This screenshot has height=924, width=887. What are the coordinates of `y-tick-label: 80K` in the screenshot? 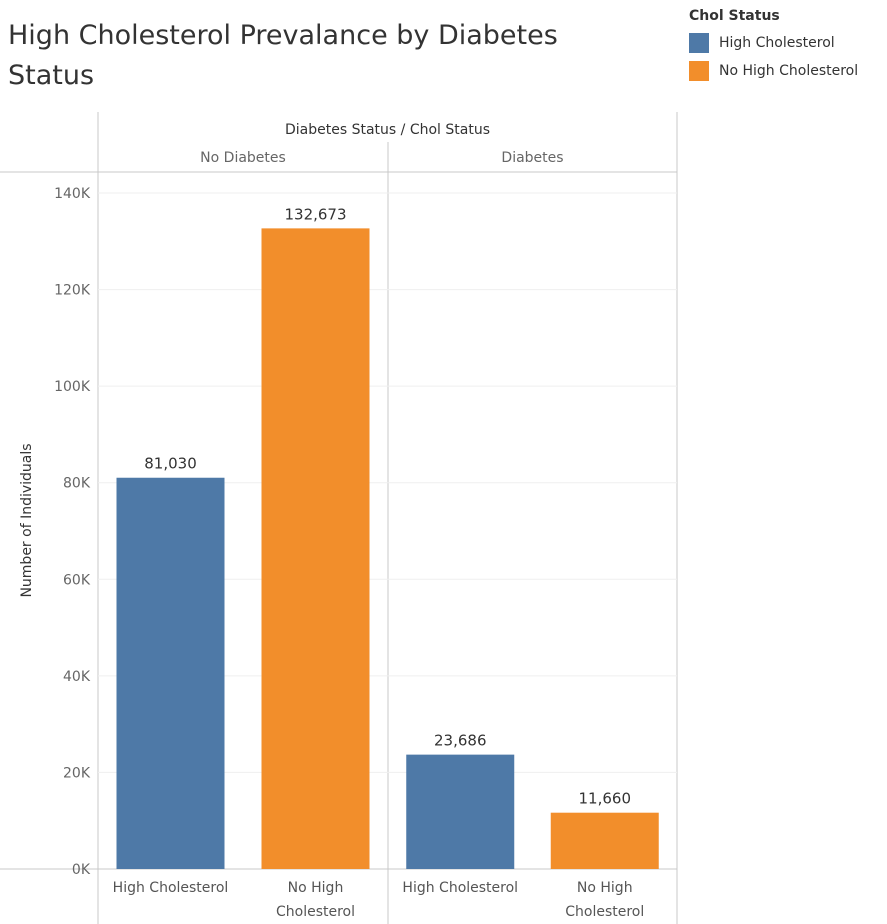 It's located at (77, 484).